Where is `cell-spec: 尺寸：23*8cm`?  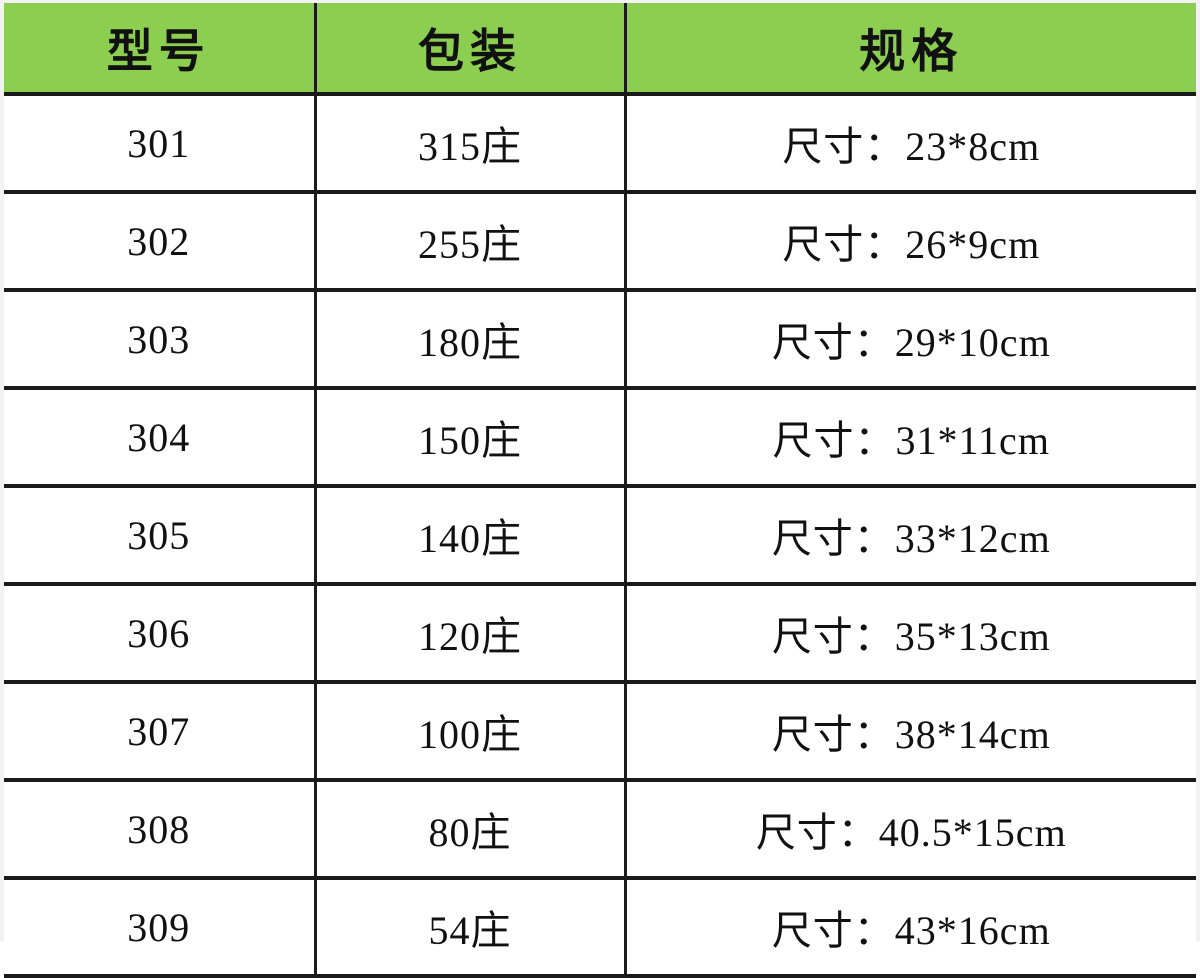 cell-spec: 尺寸：23*8cm is located at coordinates (910, 144).